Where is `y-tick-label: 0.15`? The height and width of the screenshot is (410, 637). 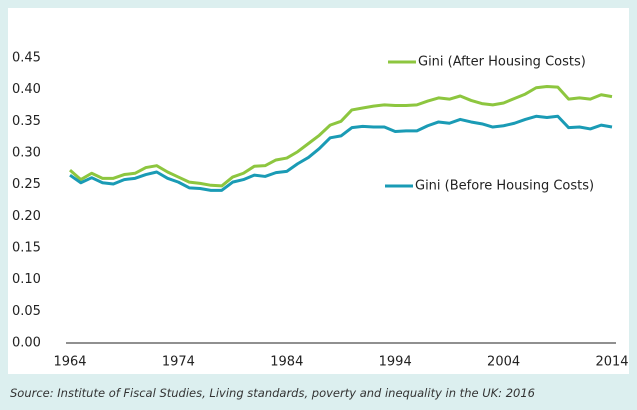
y-tick-label: 0.15 is located at coordinates (26, 248).